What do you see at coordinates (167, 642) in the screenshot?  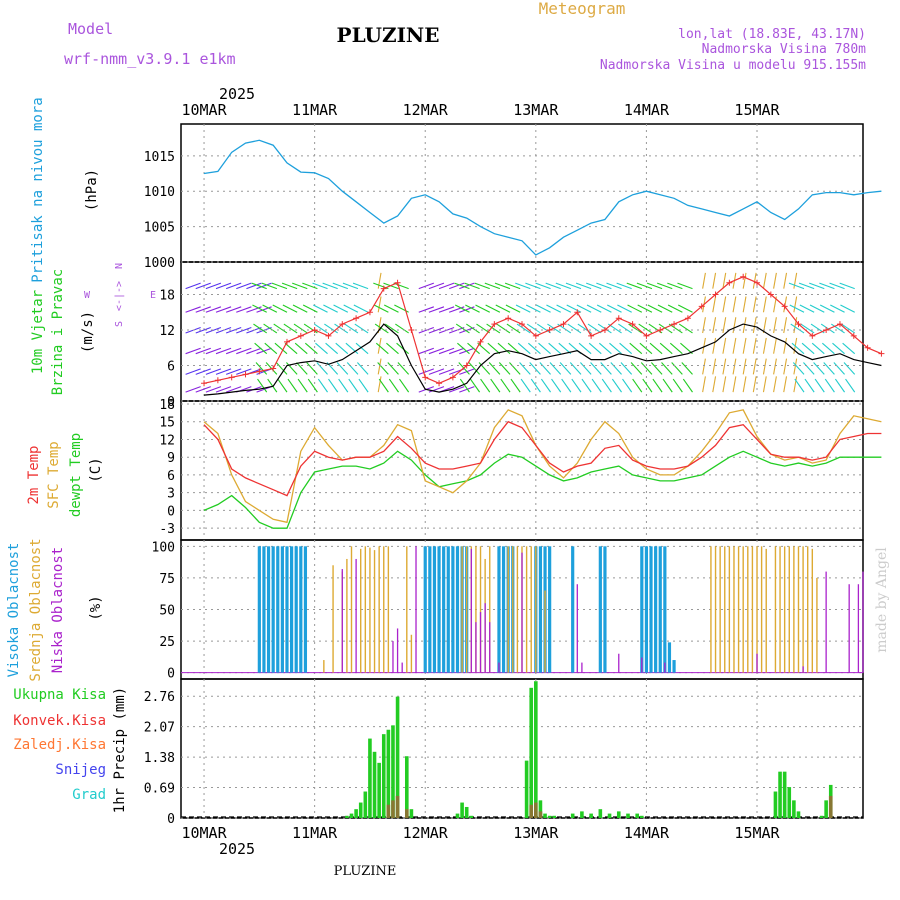 I see `y-tick-label: 25` at bounding box center [167, 642].